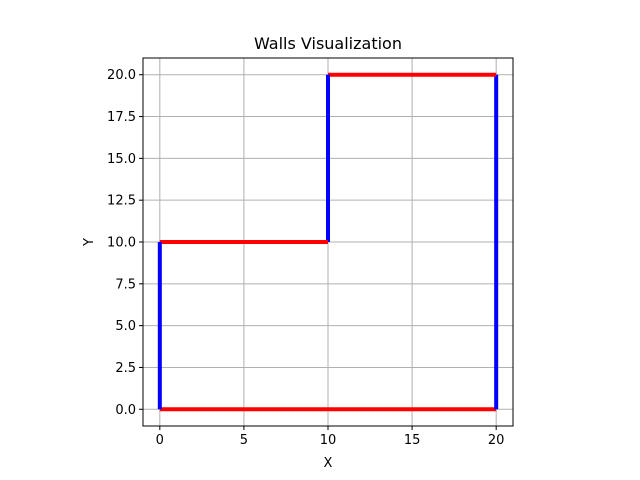 The height and width of the screenshot is (480, 640). Describe the element at coordinates (121, 159) in the screenshot. I see `y-tick-label: 15.0` at that location.